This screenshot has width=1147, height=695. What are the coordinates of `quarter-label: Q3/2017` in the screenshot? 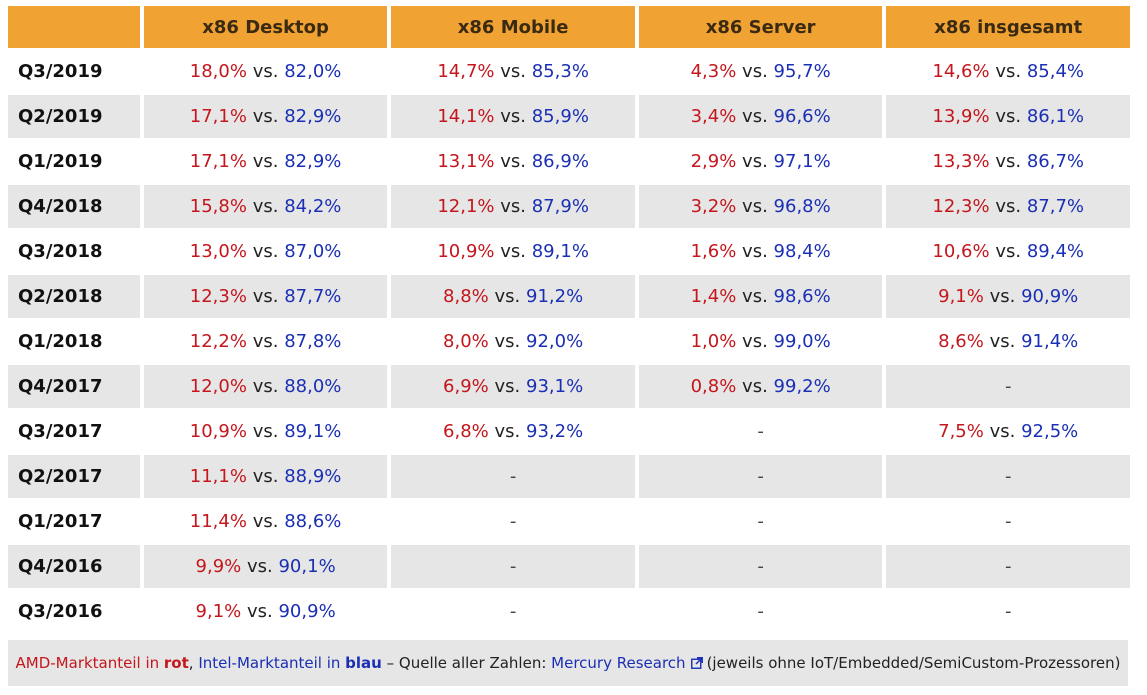 It's located at (74, 431).